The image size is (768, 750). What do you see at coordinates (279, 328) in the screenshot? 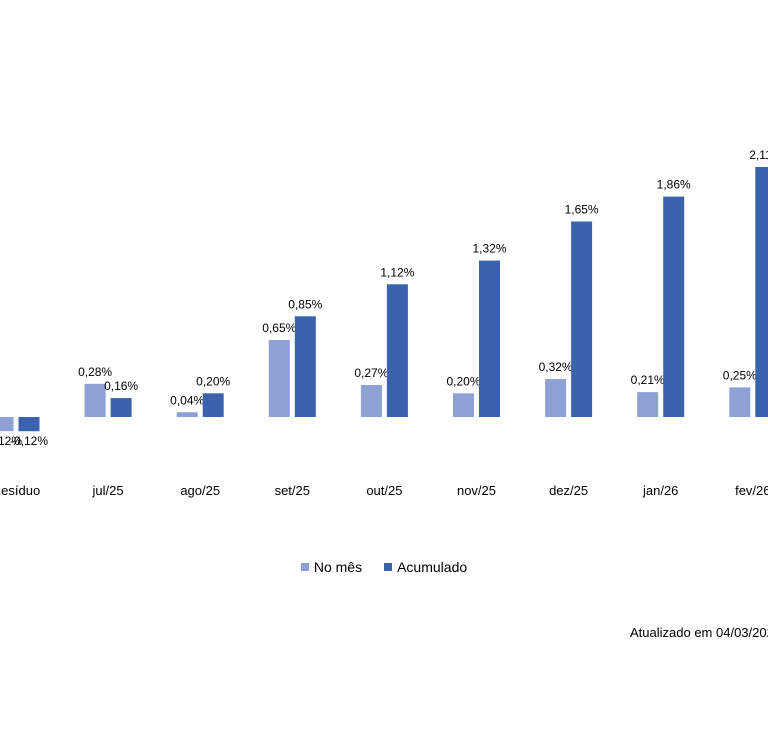
I see `data-label-no-mes: 0,65%` at bounding box center [279, 328].